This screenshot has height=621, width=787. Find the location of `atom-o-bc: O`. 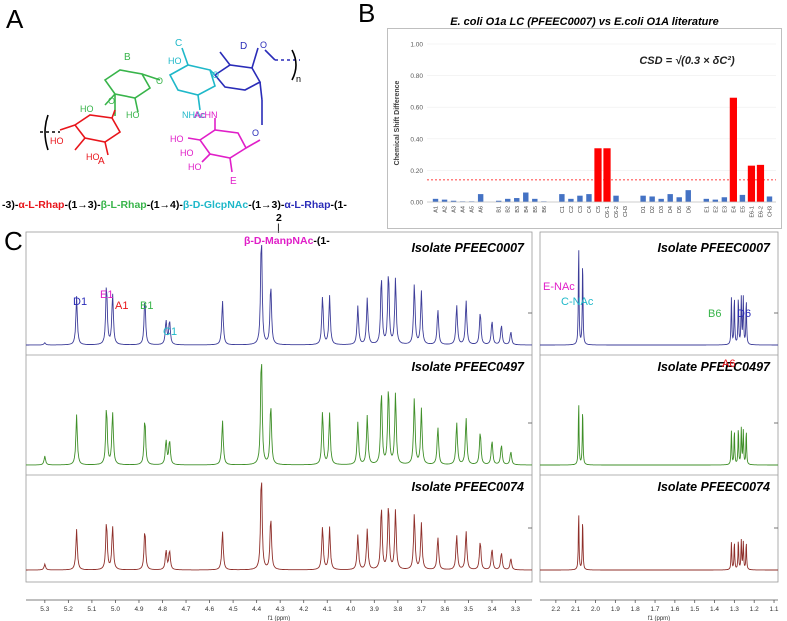

atom-o-bc: O is located at coordinates (159, 81).